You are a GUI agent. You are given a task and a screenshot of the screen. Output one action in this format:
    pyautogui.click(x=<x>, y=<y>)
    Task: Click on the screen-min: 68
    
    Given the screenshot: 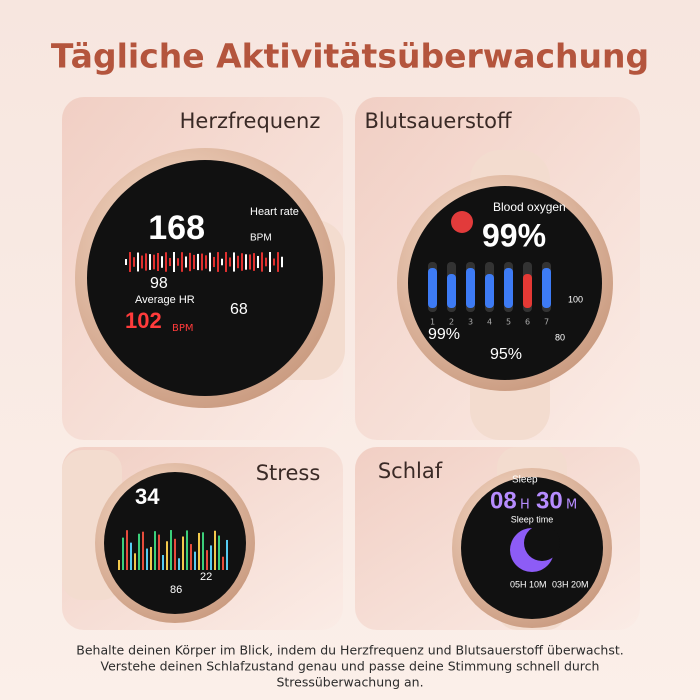 What is the action you would take?
    pyautogui.click(x=239, y=309)
    